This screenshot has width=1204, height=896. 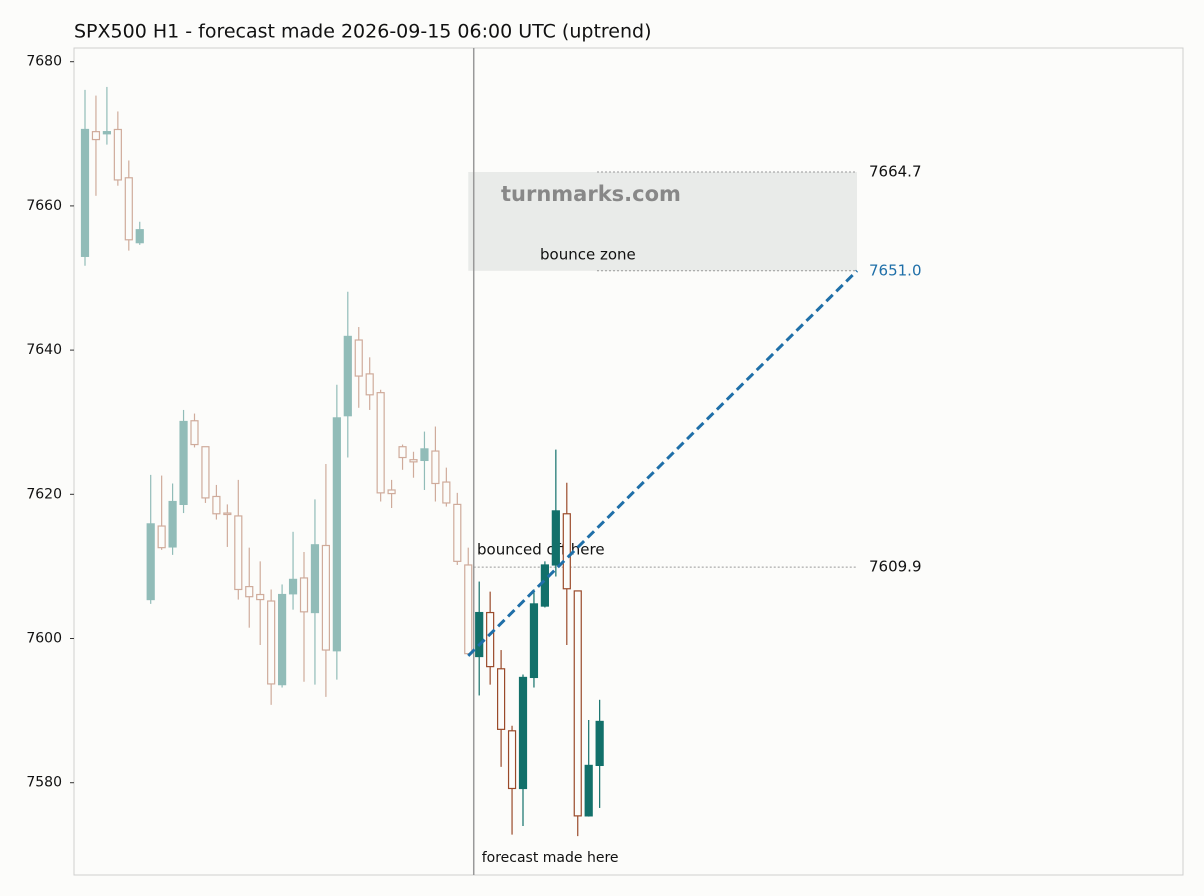 What do you see at coordinates (44, 62) in the screenshot?
I see `y-tick-label: 7680` at bounding box center [44, 62].